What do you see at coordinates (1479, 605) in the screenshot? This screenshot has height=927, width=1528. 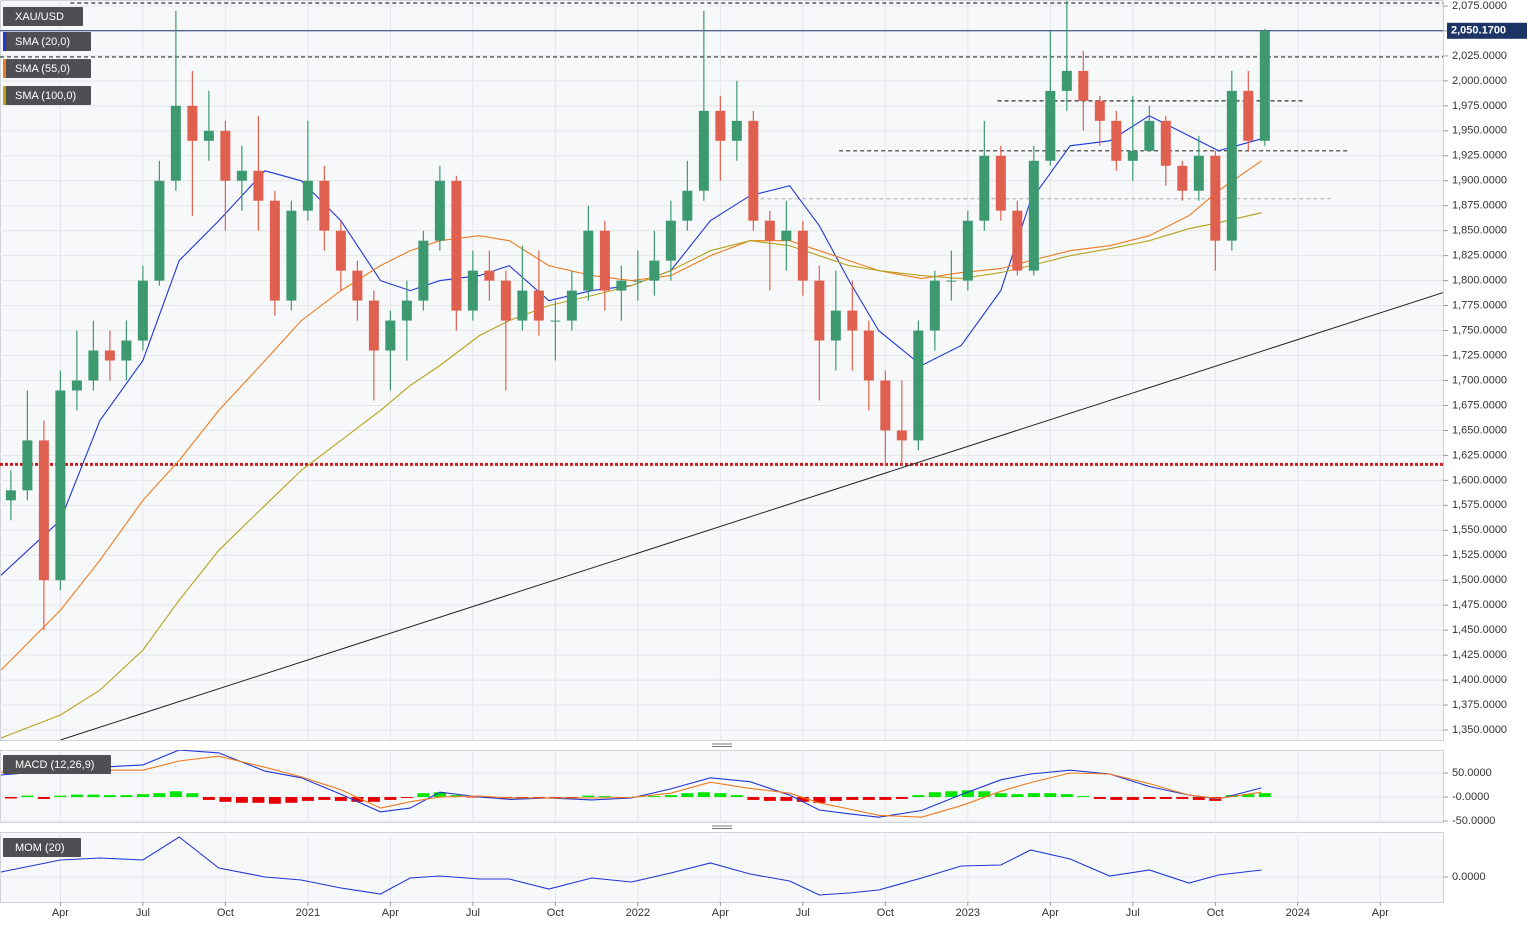 I see `y-tick-label: 1,475.0000` at bounding box center [1479, 605].